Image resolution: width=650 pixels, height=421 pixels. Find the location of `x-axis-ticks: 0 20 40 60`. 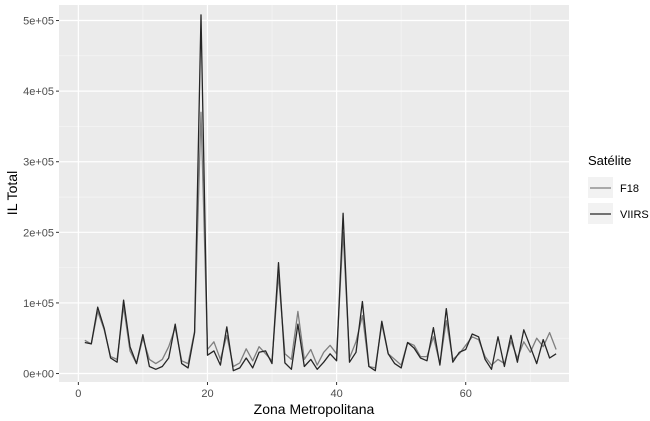

x-axis-ticks: 0 20 40 60 is located at coordinates (273, 391).